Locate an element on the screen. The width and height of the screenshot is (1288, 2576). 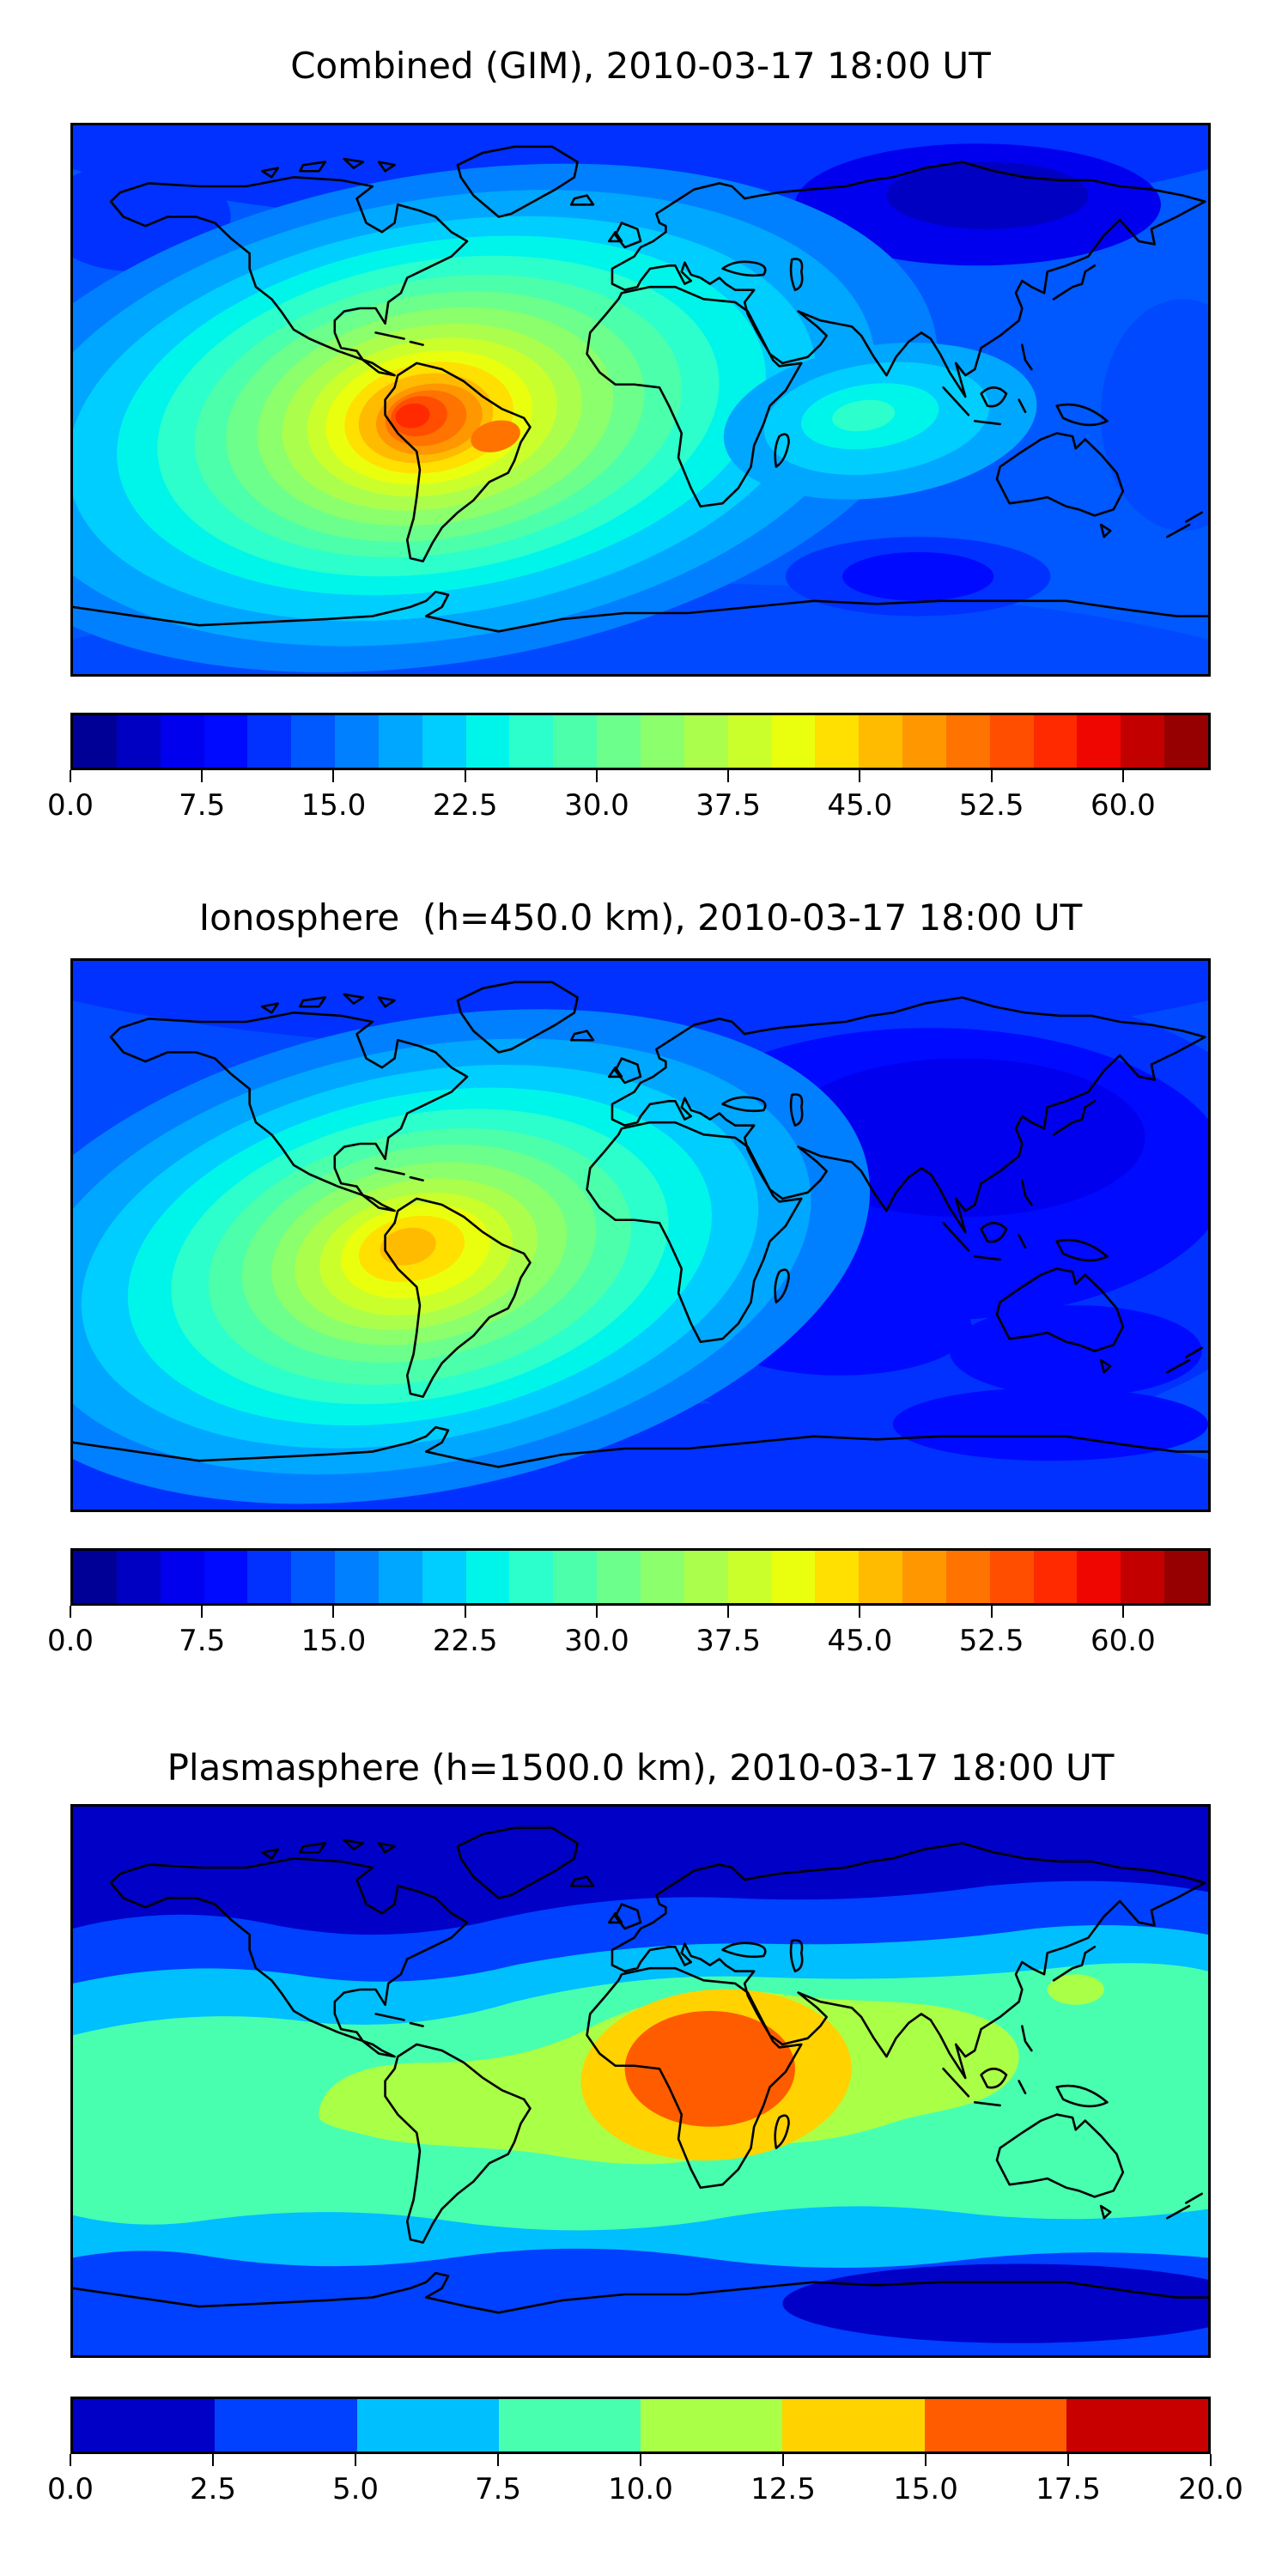
colorbar-tick-label: 52.5 is located at coordinates (991, 806).